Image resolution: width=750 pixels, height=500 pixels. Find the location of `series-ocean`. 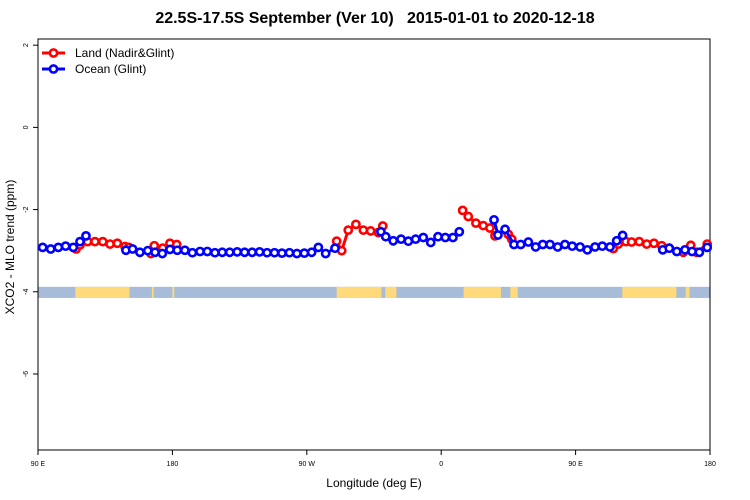

series-ocean is located at coordinates (375, 236).